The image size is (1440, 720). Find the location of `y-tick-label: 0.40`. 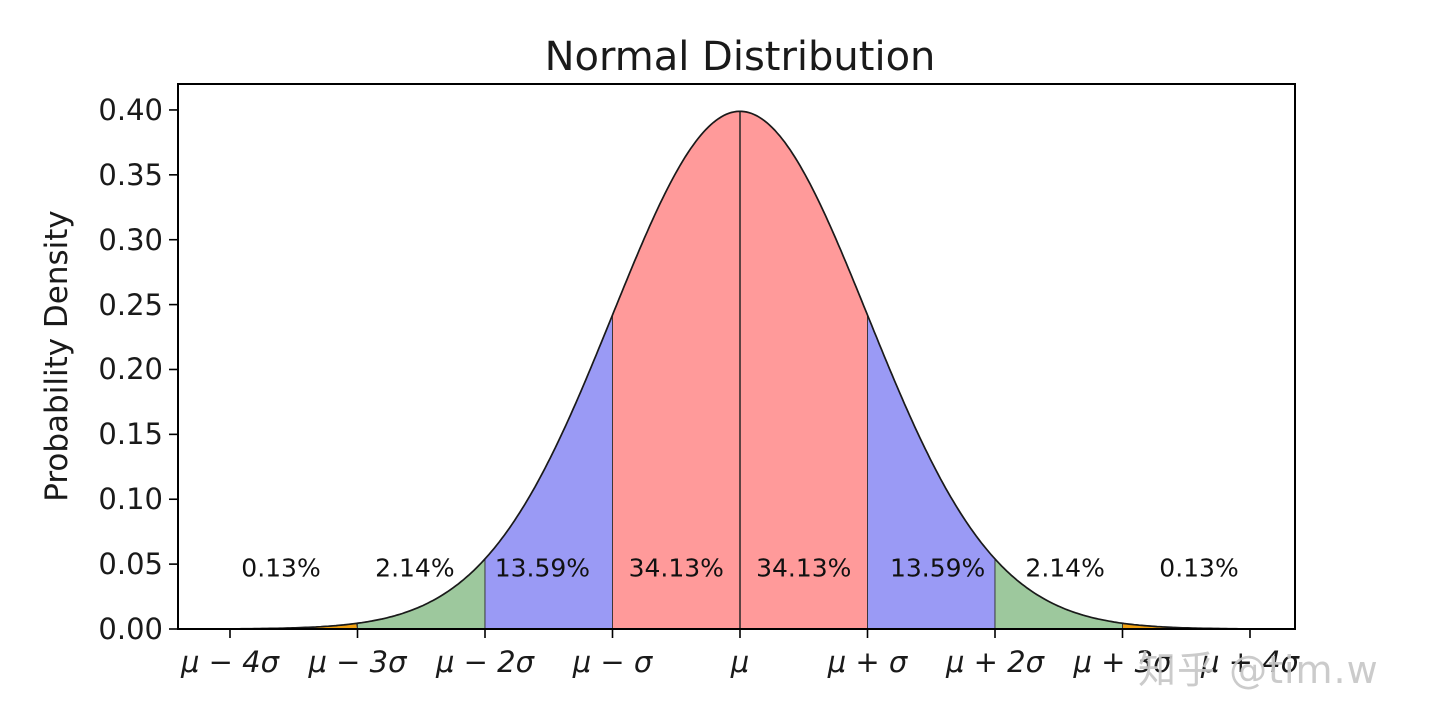

y-tick-label: 0.40 is located at coordinates (130, 109).